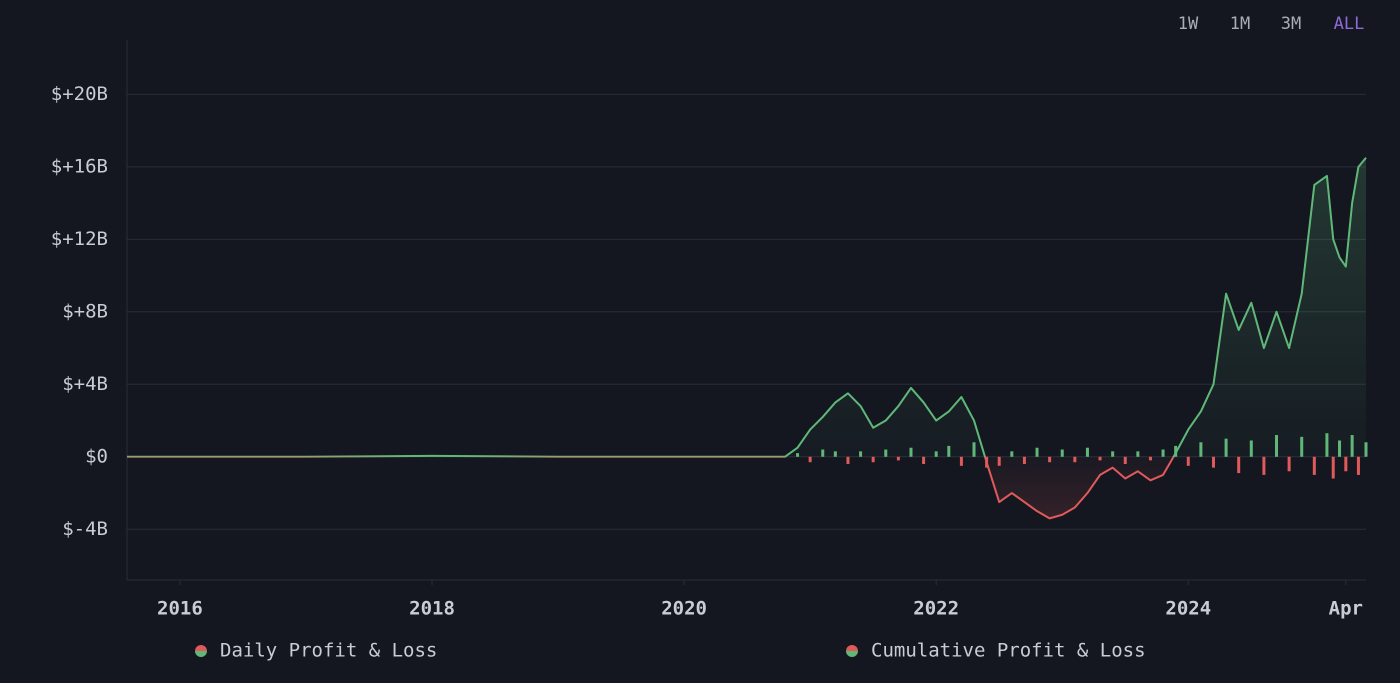 The height and width of the screenshot is (683, 1400). I want to click on x-tick-label: 2024, so click(1188, 609).